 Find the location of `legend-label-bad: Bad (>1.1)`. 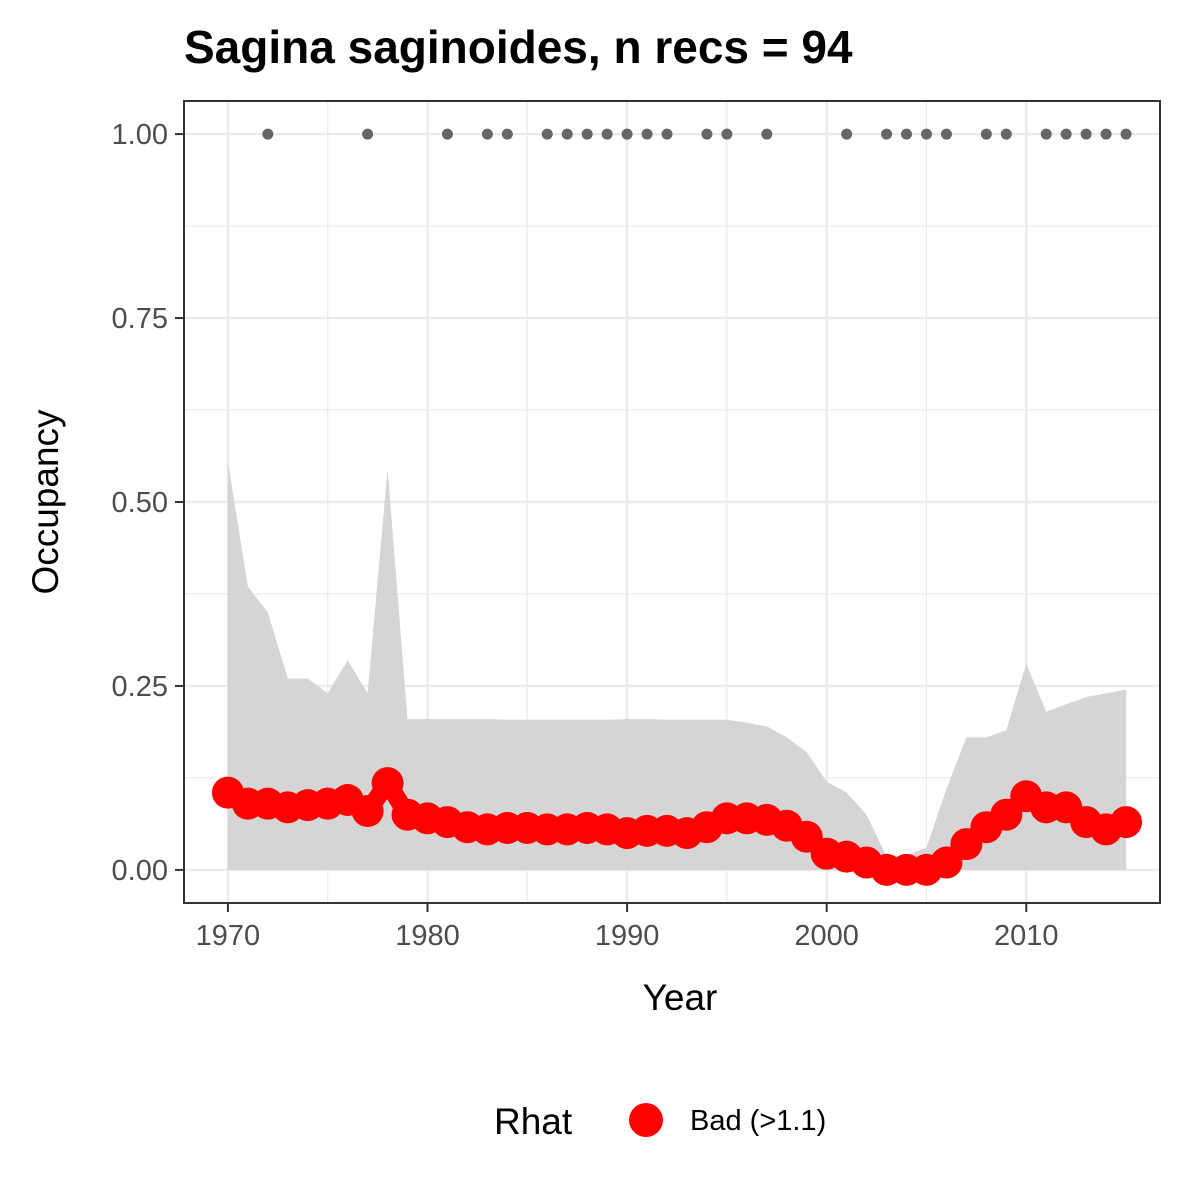

legend-label-bad: Bad (>1.1) is located at coordinates (758, 1121).